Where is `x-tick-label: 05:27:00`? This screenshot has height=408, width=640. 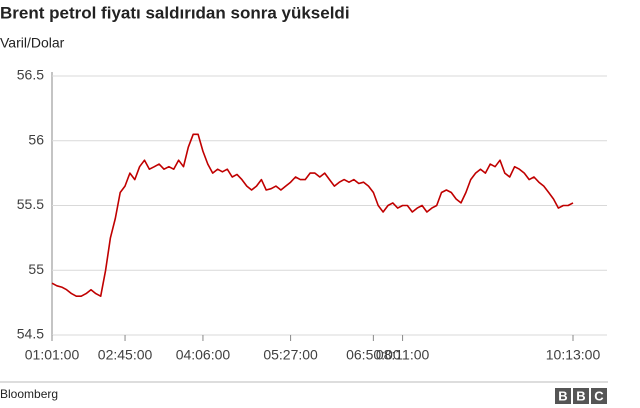 x-tick-label: 05:27:00 is located at coordinates (290, 355).